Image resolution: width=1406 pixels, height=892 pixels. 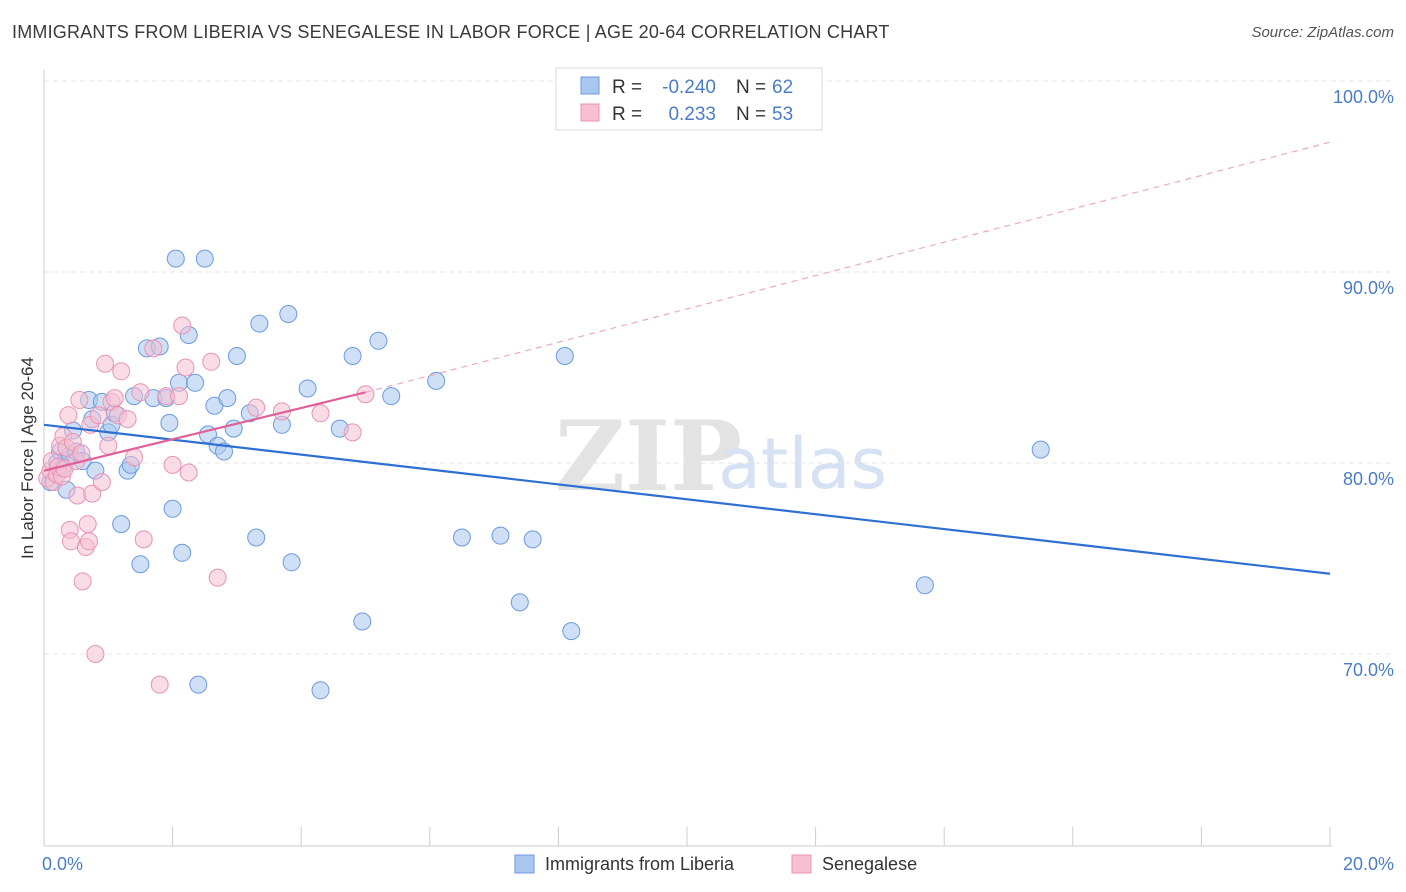 I want to click on legend-top: R = -0.240 N = 62 R = 0.233 N = 53, so click(x=689, y=99).